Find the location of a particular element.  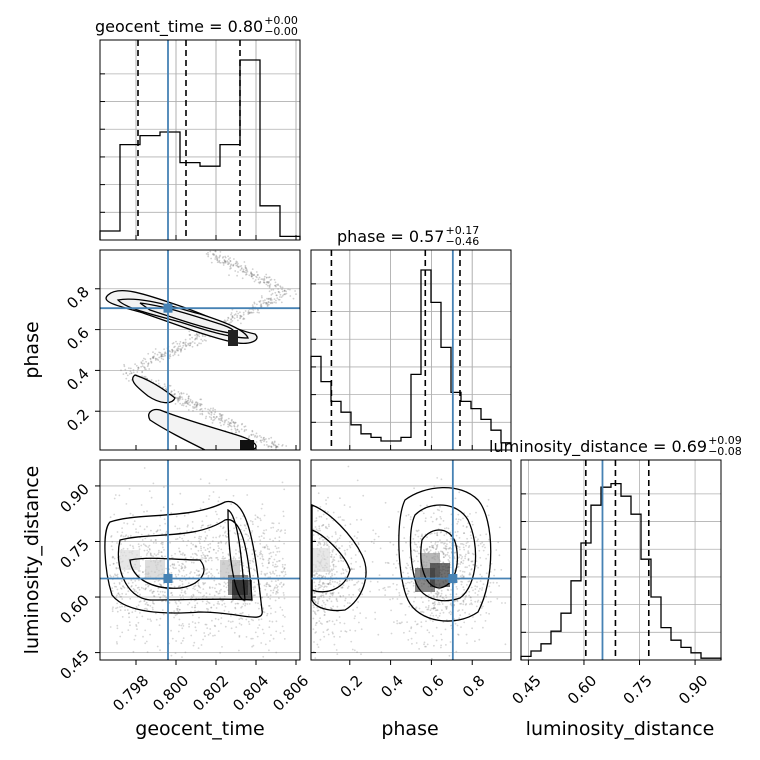

y-axis-label-phase: phase is located at coordinates (32, 349).